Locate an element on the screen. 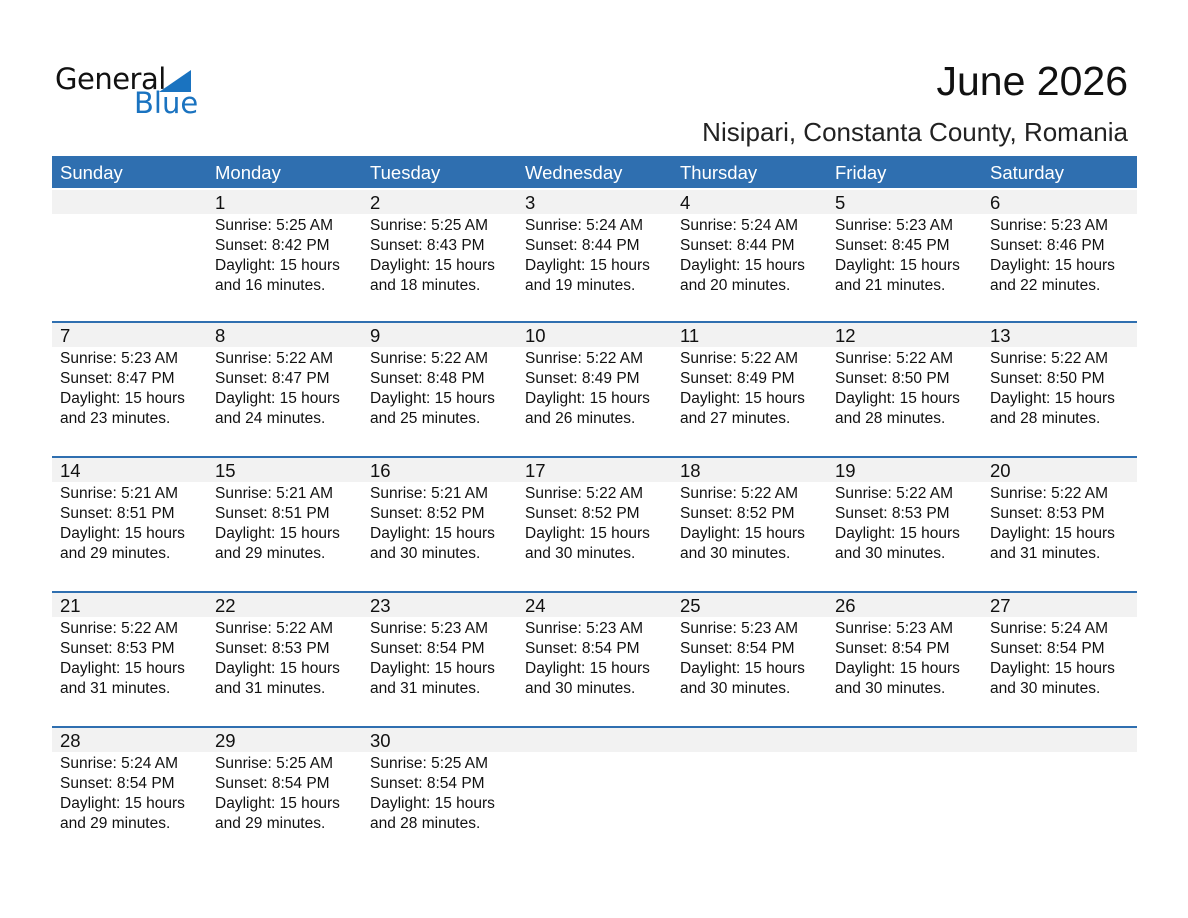 The image size is (1188, 918). sunset-text: Sunset: 8:49 PM is located at coordinates (582, 378).